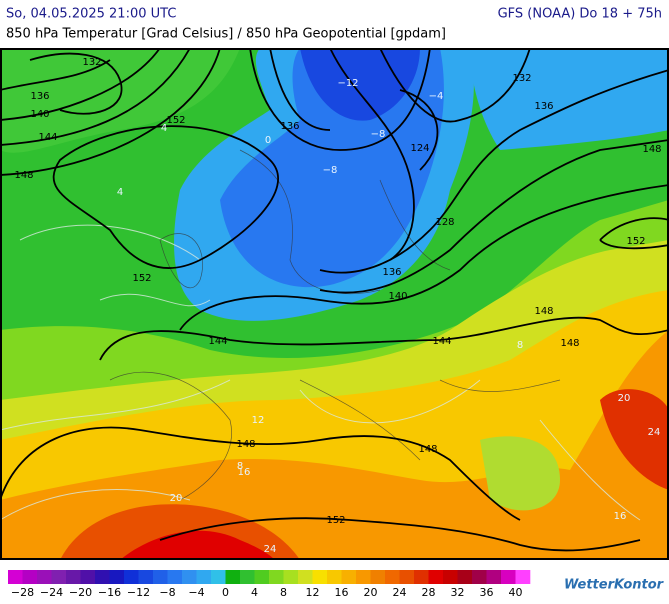 This screenshot has width=669, height=604. Describe the element at coordinates (436, 96) in the screenshot. I see `isotherm-label: −4` at that location.